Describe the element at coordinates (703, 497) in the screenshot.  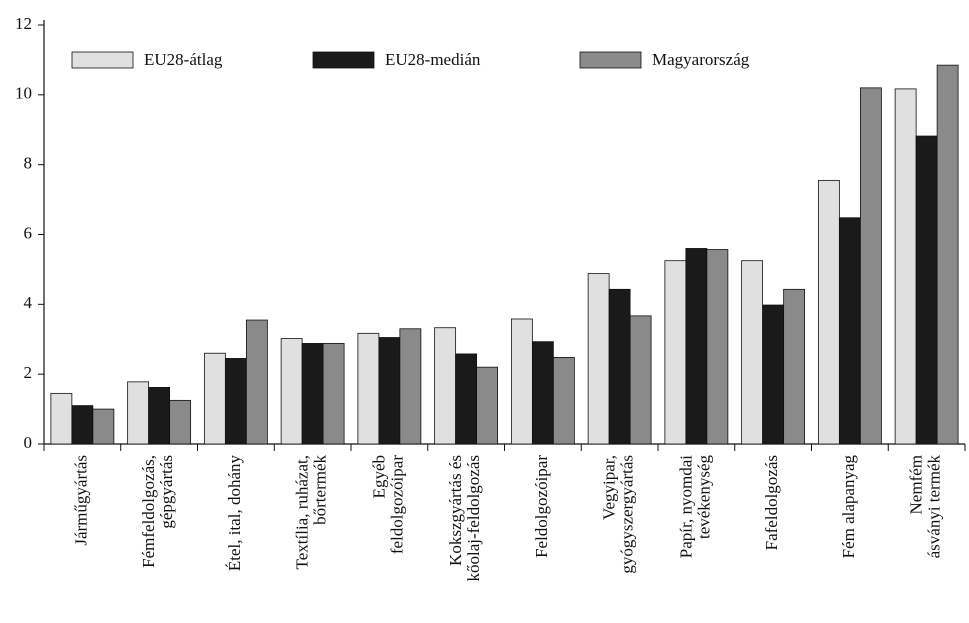
I see `x-tick-label-line: tevékenység` at that location.